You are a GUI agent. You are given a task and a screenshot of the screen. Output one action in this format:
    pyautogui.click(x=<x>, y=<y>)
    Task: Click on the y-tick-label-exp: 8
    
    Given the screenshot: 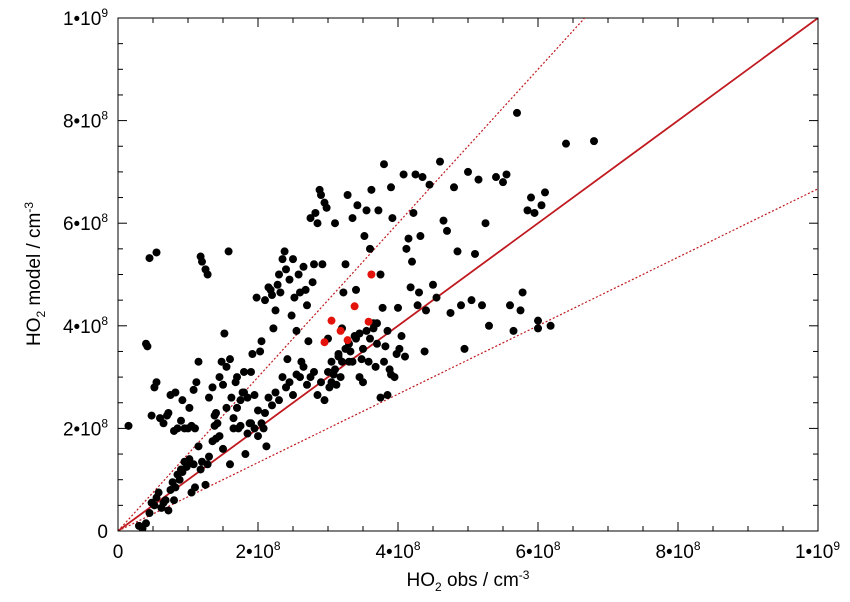 What is the action you would take?
    pyautogui.click(x=104, y=423)
    